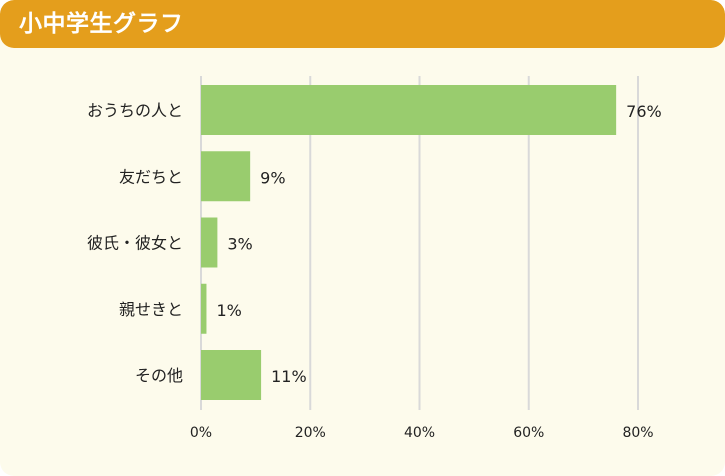 This screenshot has width=725, height=476. What do you see at coordinates (644, 111) in the screenshot?
I see `value-label: 76%` at bounding box center [644, 111].